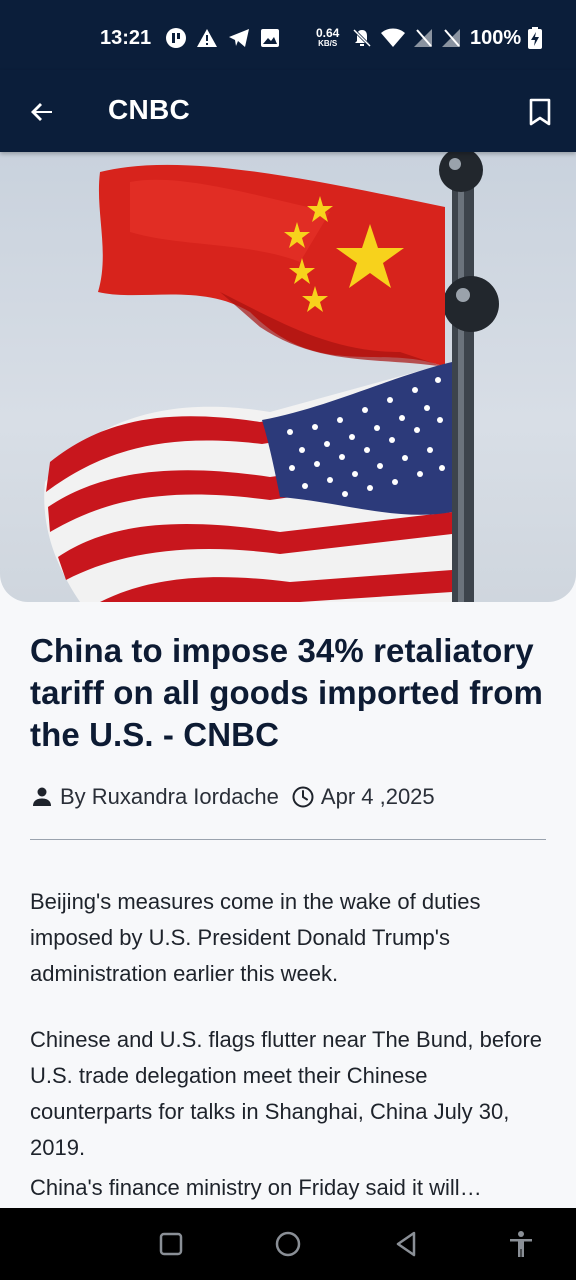 Image resolution: width=576 pixels, height=1280 pixels. What do you see at coordinates (42, 796) in the screenshot?
I see `person-icon` at bounding box center [42, 796].